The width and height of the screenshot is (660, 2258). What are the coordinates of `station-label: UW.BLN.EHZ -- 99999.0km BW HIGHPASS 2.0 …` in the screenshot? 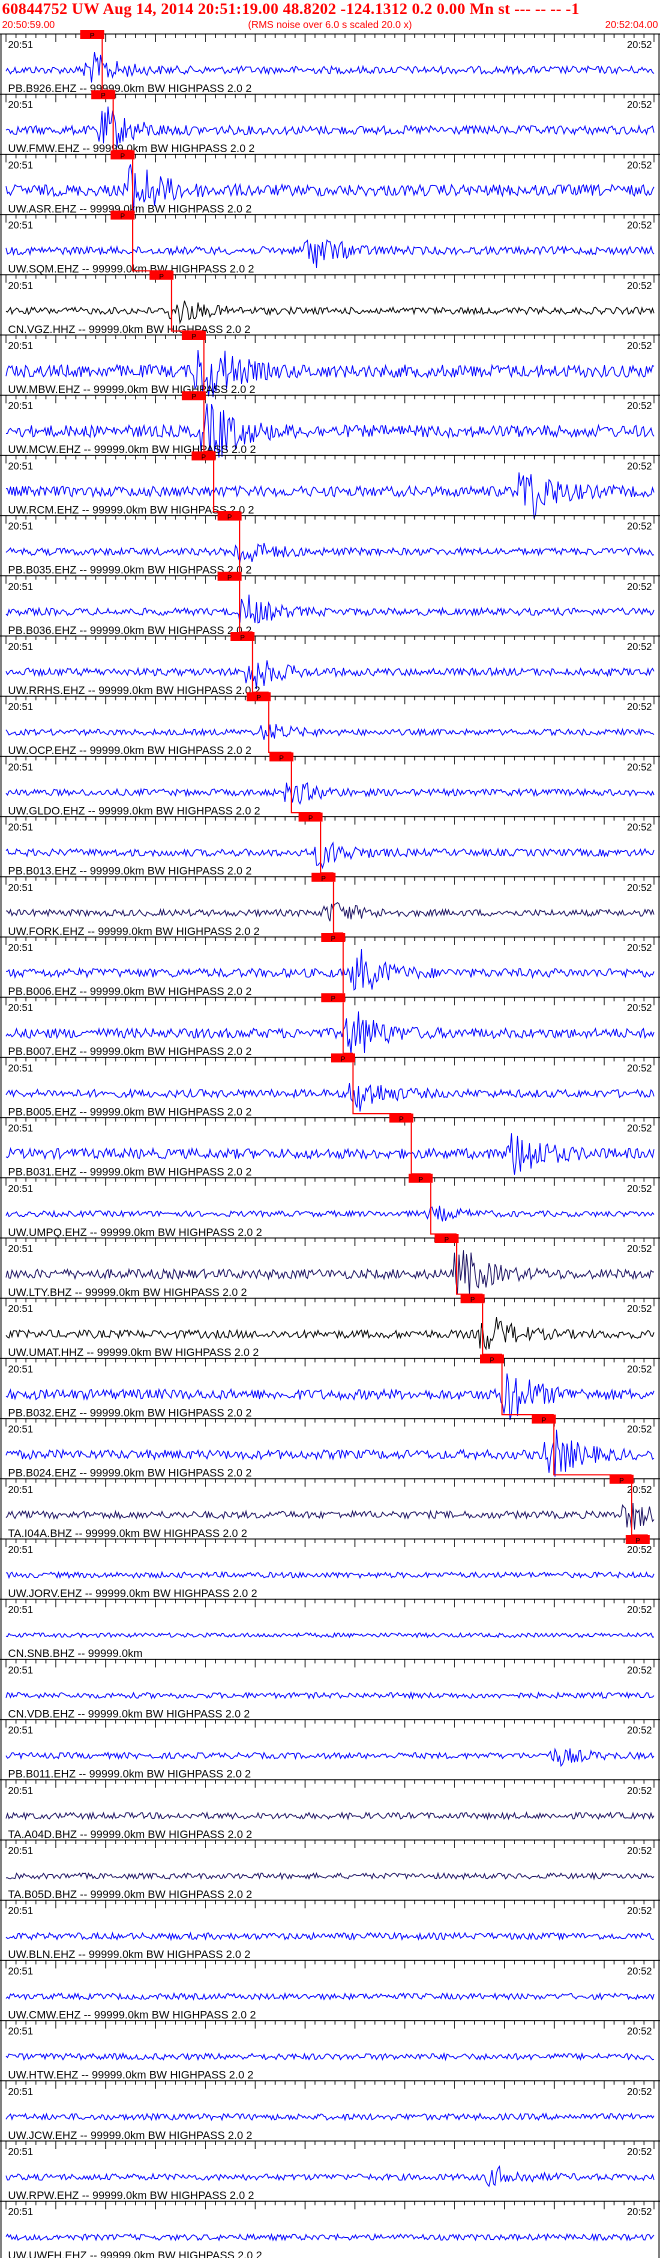 It's located at (129, 1955).